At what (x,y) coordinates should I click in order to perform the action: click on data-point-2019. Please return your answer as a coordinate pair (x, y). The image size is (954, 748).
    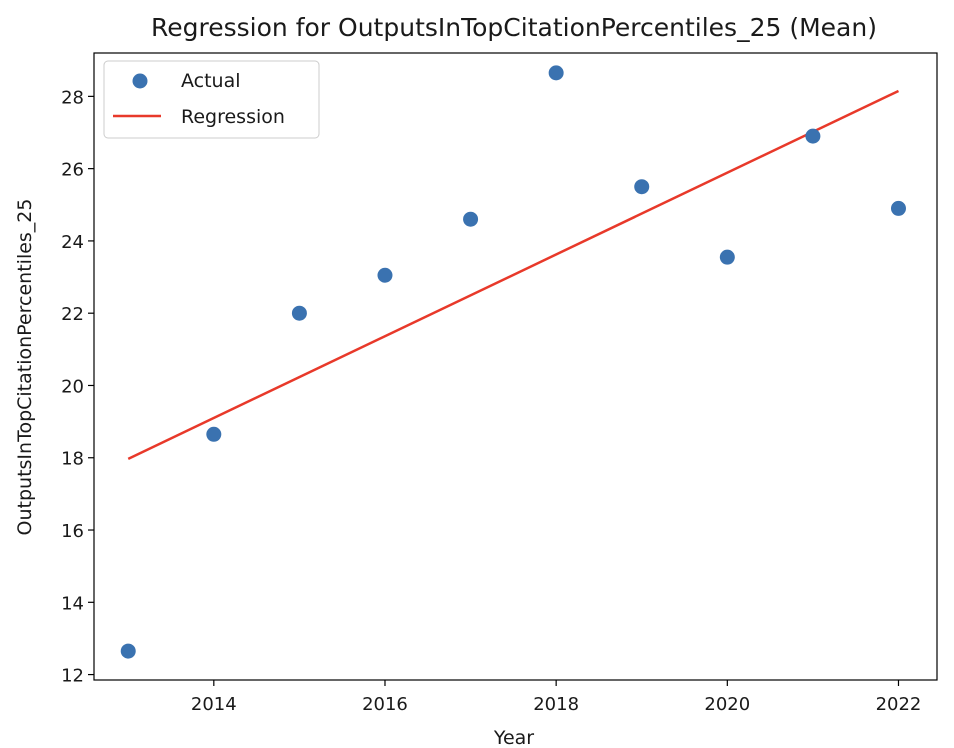
    Looking at the image, I should click on (642, 187).